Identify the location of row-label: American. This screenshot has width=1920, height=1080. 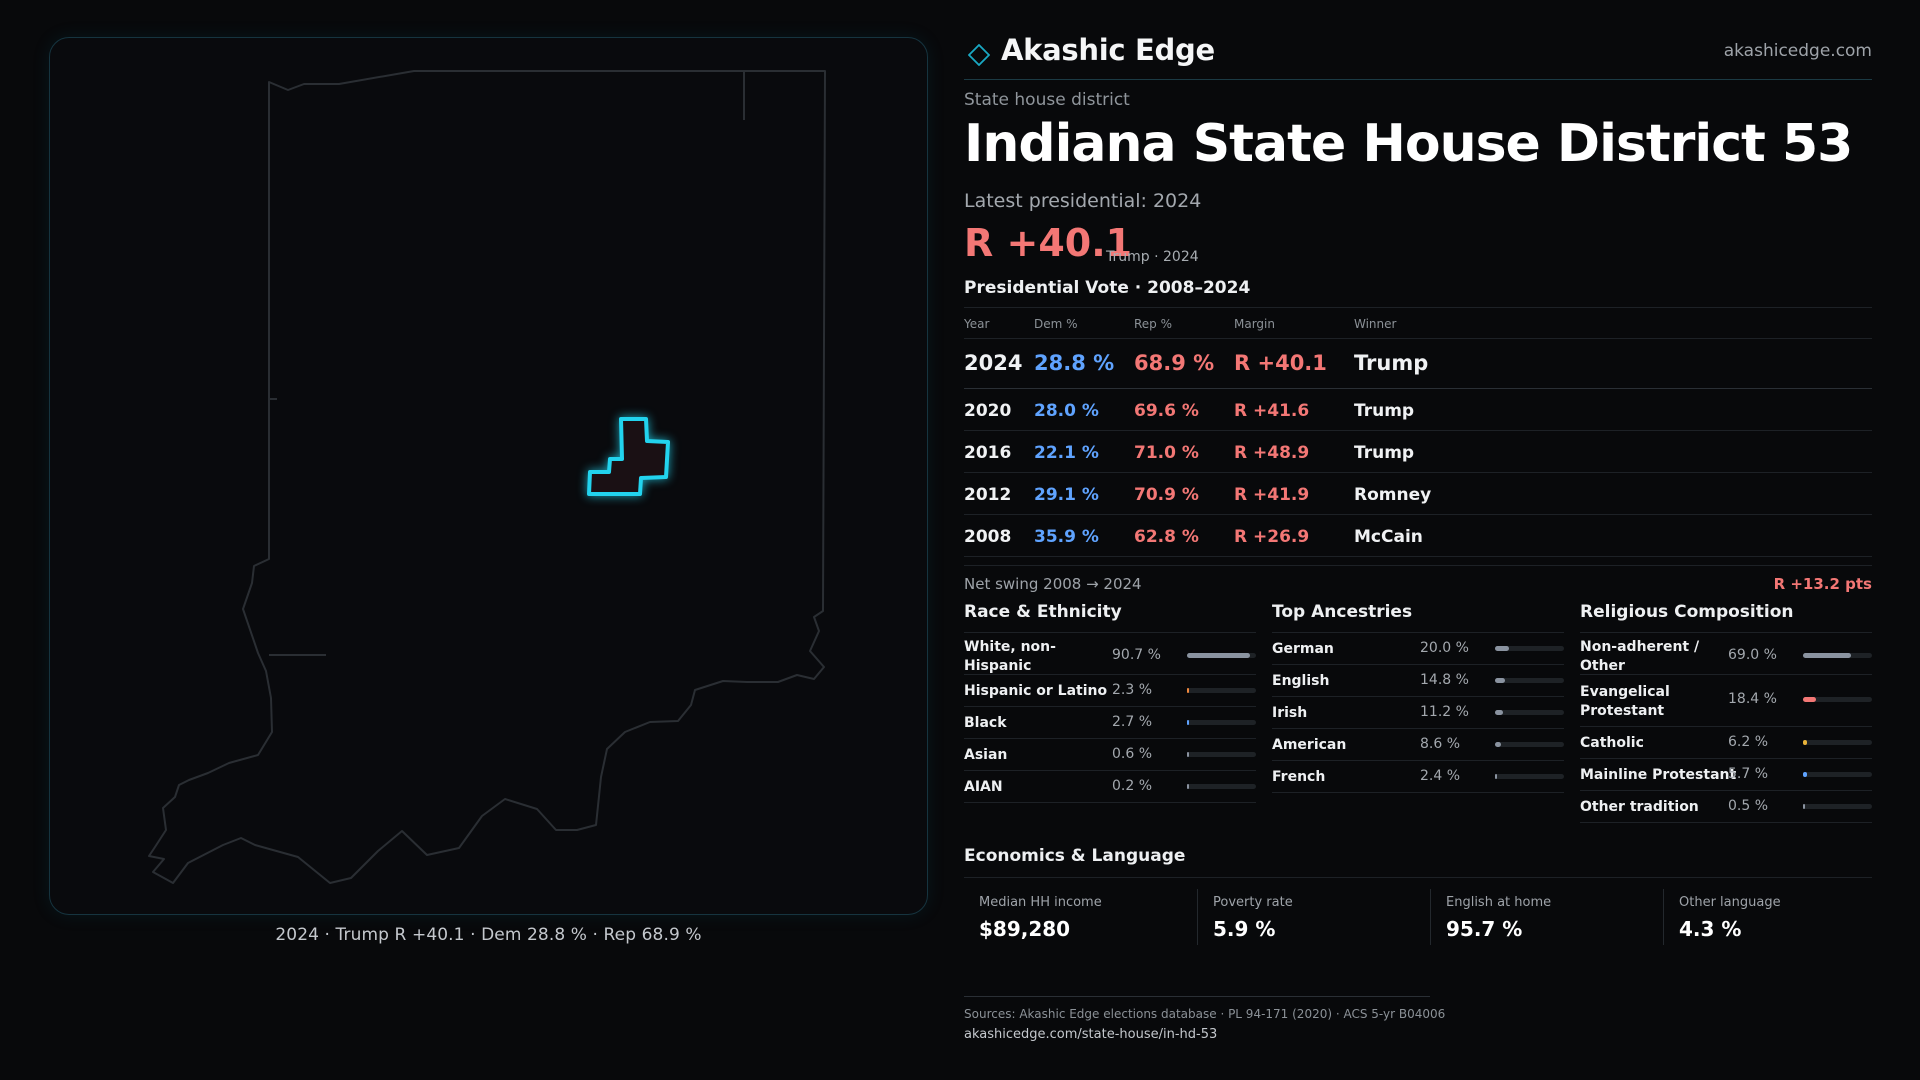
(1309, 745).